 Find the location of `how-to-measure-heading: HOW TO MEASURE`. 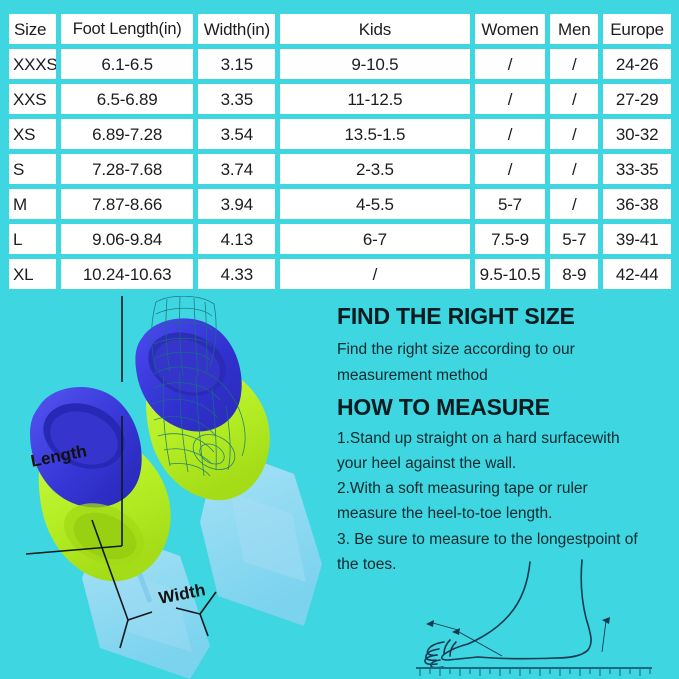

how-to-measure-heading: HOW TO MEASURE is located at coordinates (443, 406).